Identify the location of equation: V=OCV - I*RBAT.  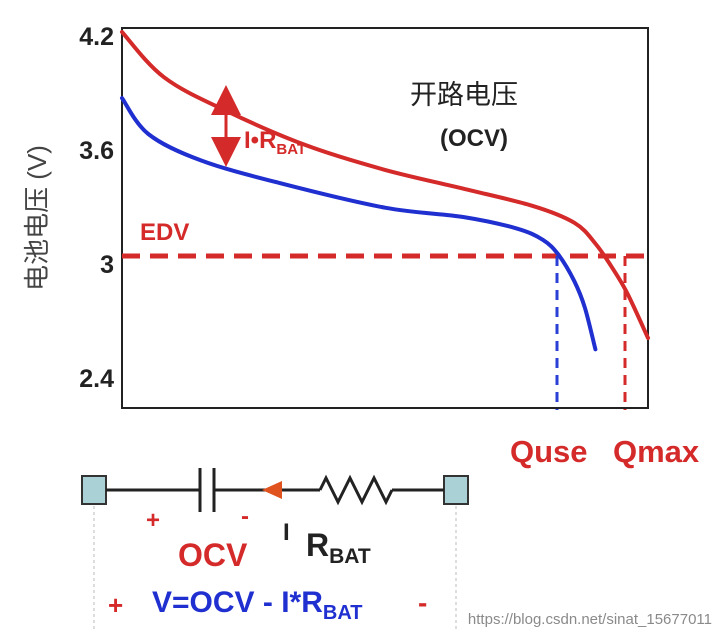
(257, 605).